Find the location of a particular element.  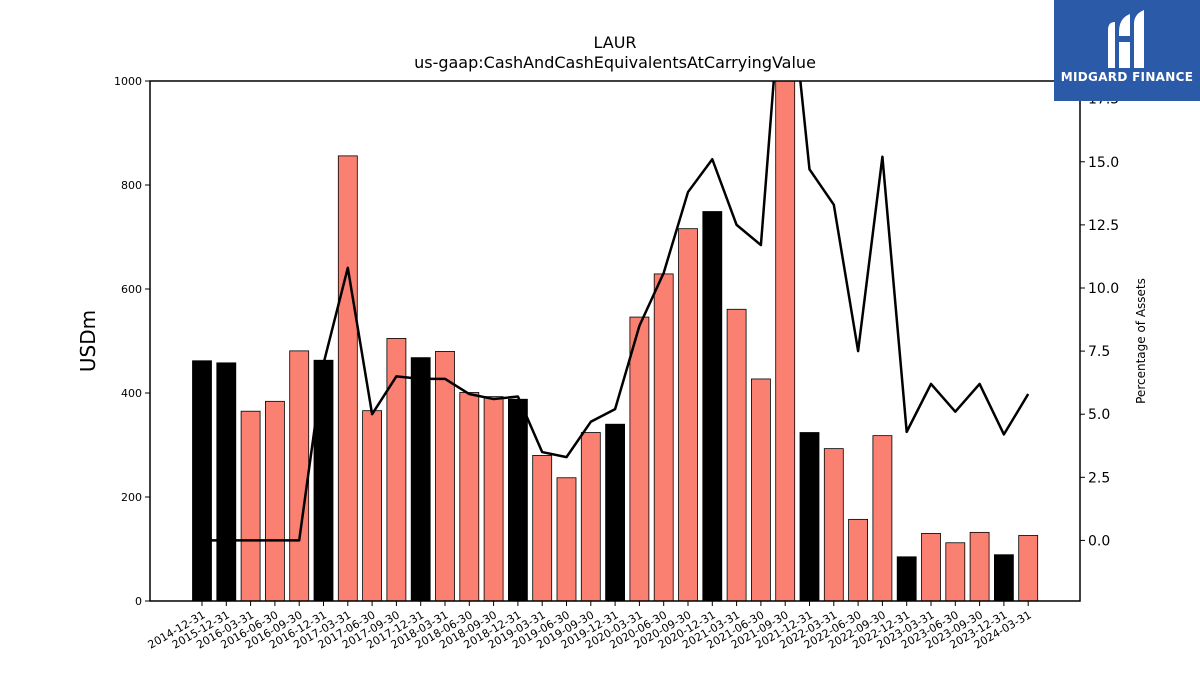

y2-tick-label: 15.0 is located at coordinates (1103, 163).